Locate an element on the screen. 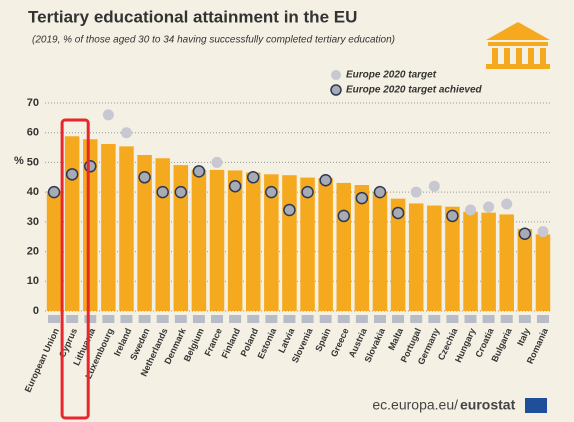  highlight-box is located at coordinates (75, 269).